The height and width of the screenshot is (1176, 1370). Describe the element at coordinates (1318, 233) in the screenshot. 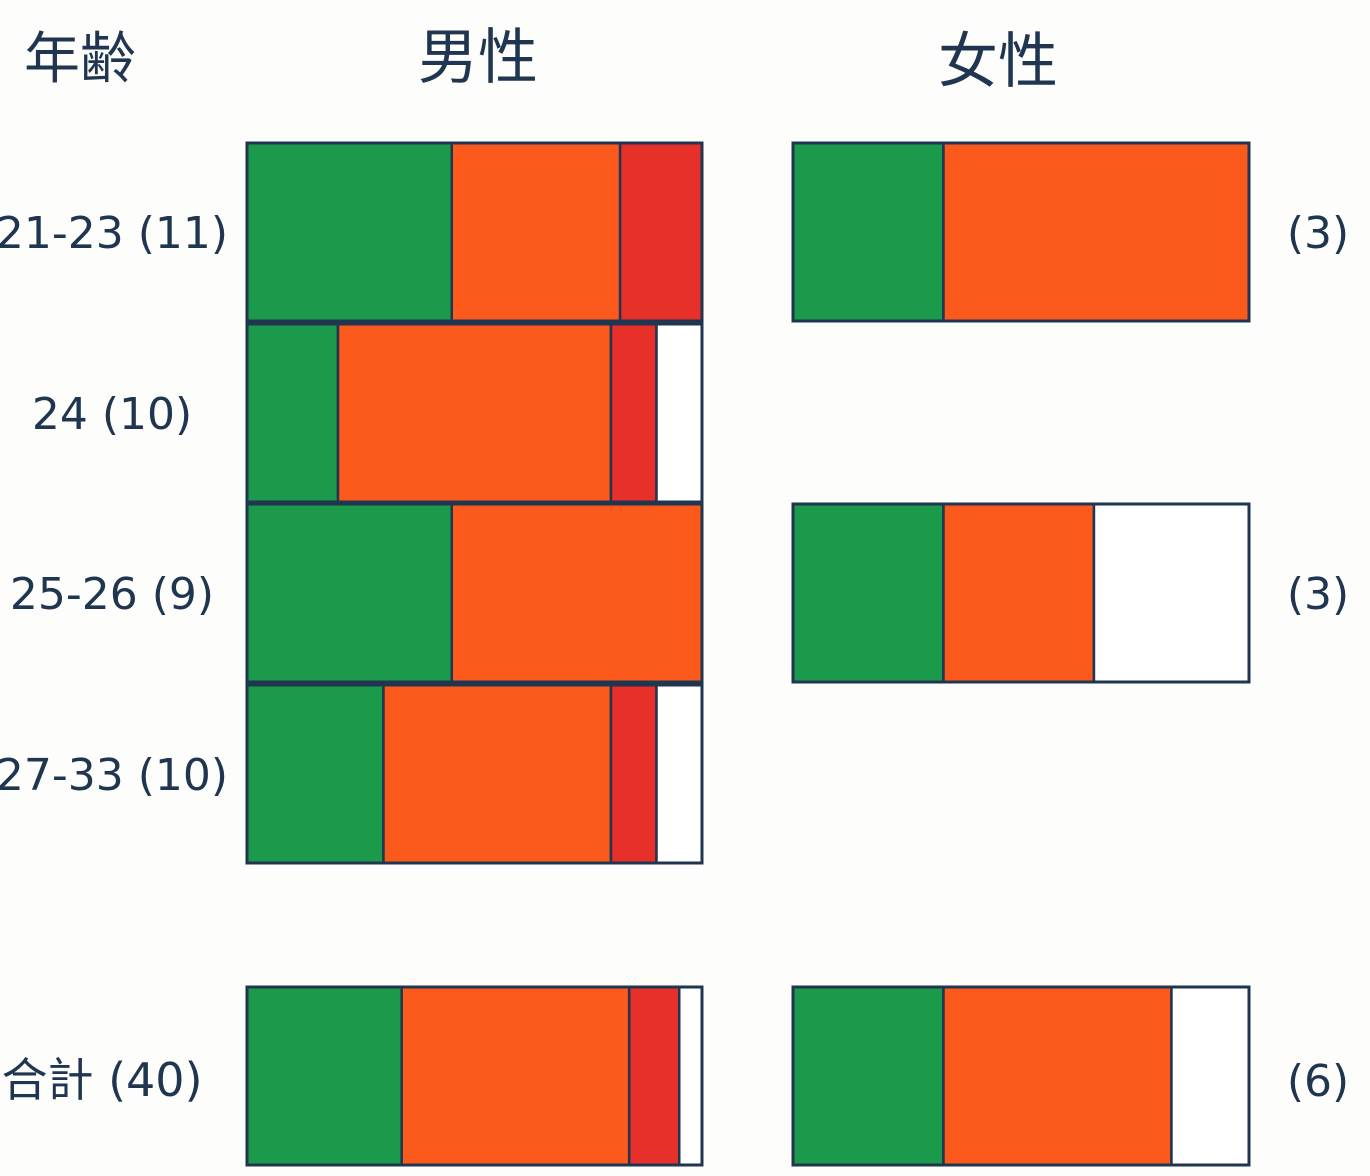

I see `female-count-21-23: (3)` at that location.